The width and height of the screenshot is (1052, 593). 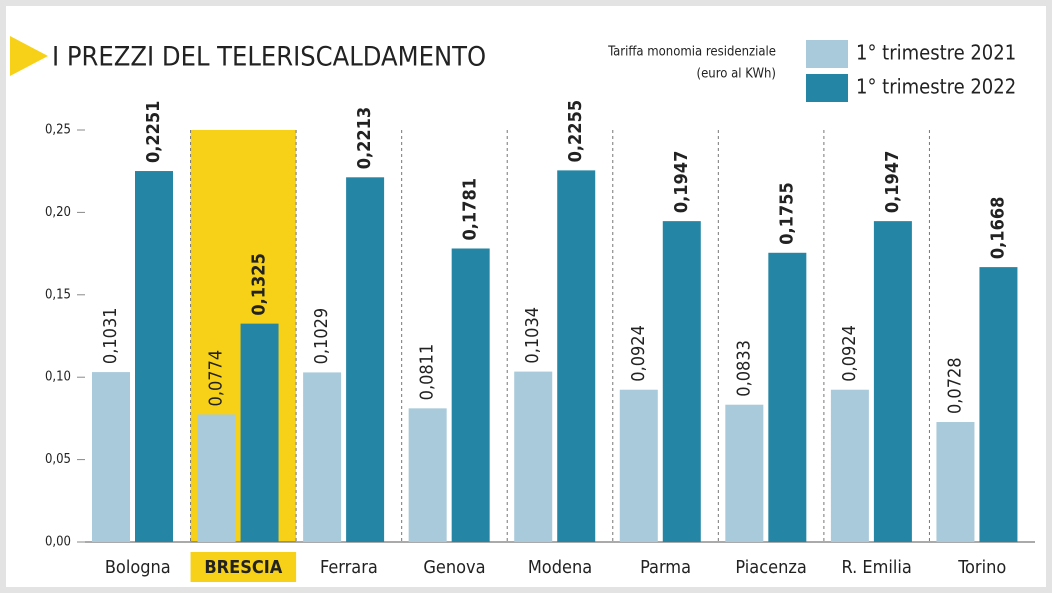 What do you see at coordinates (269, 57) in the screenshot?
I see `chart-title: I PREZZI DEL TELERISCALDAMENTO` at bounding box center [269, 57].